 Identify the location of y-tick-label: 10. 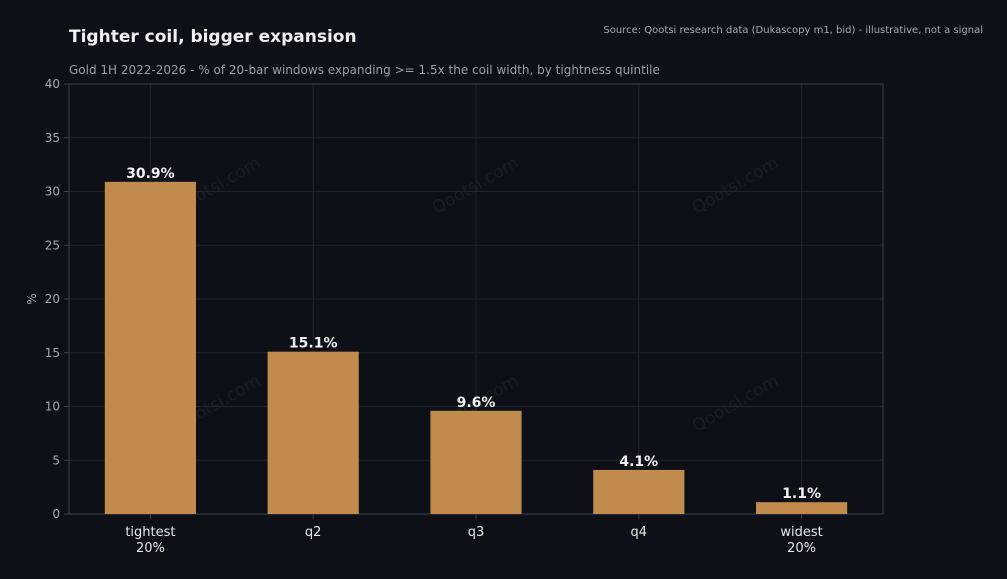
(52, 407).